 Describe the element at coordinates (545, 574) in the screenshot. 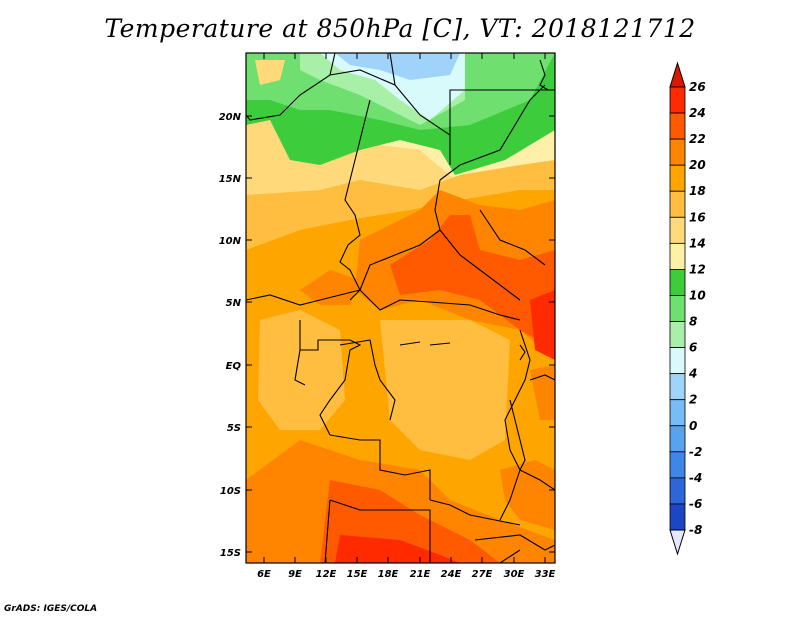

I see `lon-tick-label: 33E` at that location.